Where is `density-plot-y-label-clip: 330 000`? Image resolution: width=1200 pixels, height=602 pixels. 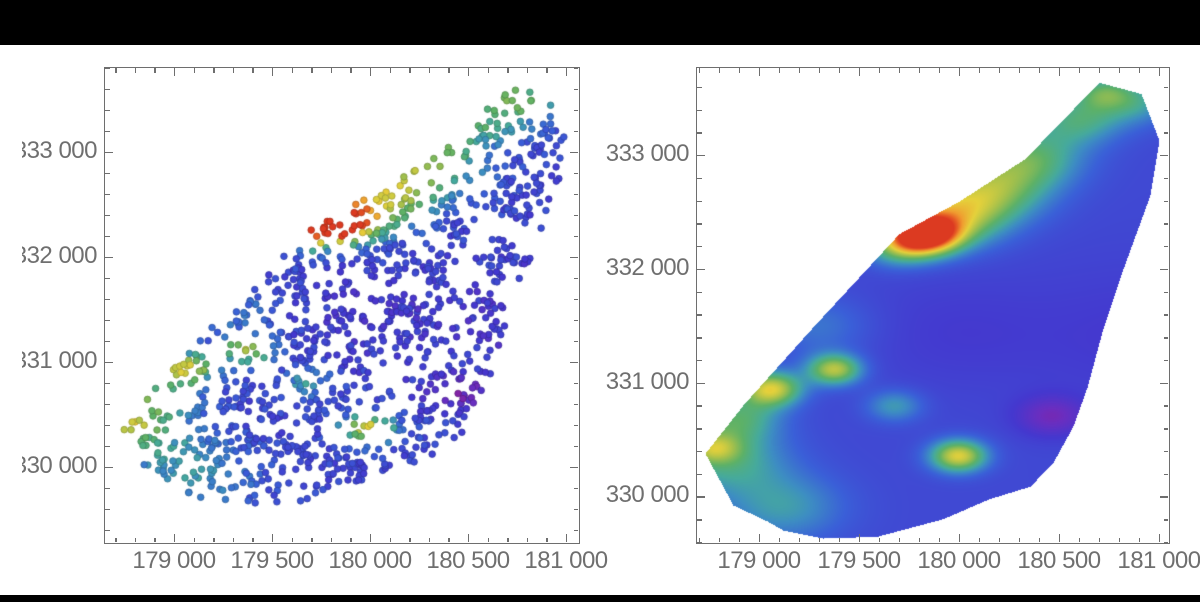 density-plot-y-label-clip: 330 000 is located at coordinates (647, 496).